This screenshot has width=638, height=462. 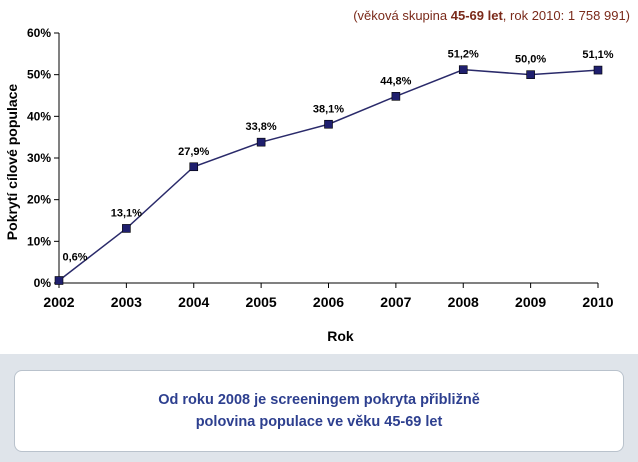 I want to click on note-line-2: polovina populace ve věku 45-69 let, so click(x=319, y=422).